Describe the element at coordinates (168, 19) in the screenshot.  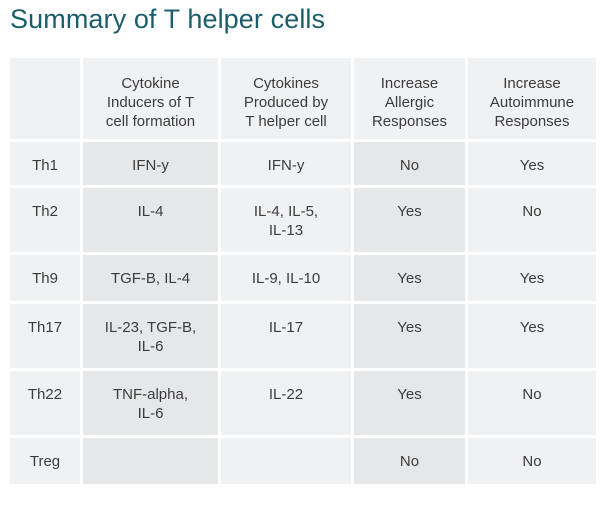
I see `page-title: Summary of T helper cells` at that location.